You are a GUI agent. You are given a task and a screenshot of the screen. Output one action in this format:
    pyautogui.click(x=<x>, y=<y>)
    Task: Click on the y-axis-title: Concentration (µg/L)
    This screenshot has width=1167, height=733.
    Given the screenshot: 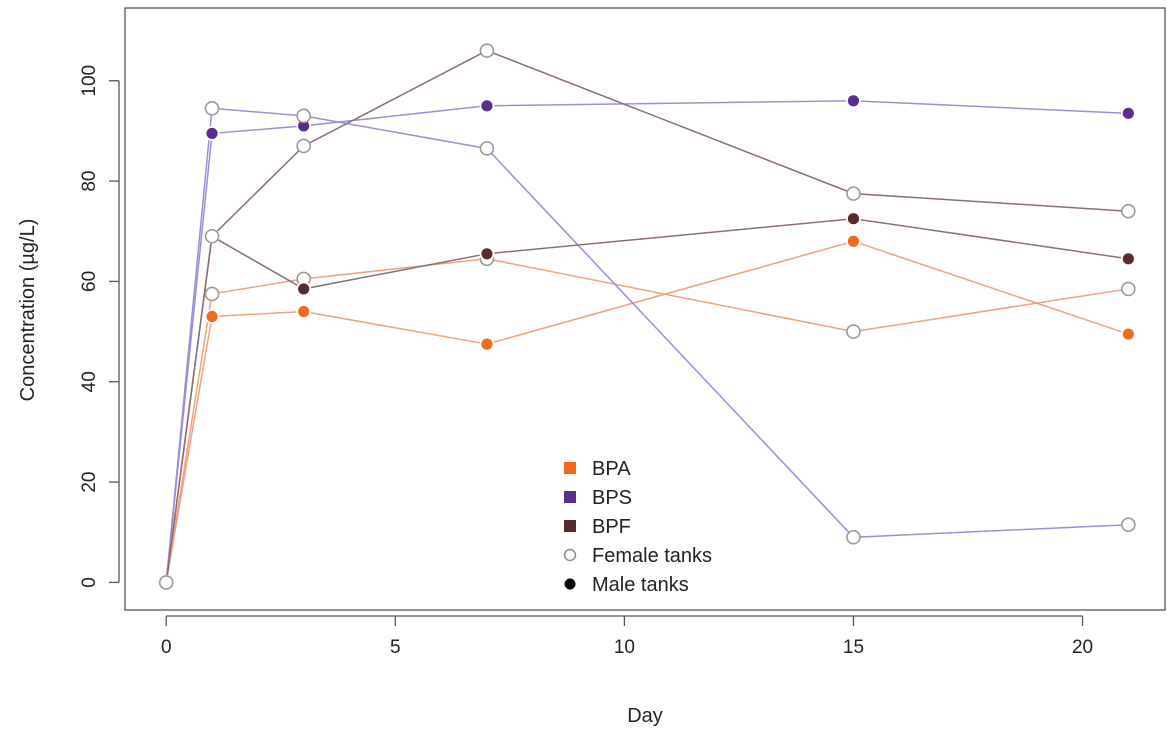 What is the action you would take?
    pyautogui.click(x=28, y=310)
    